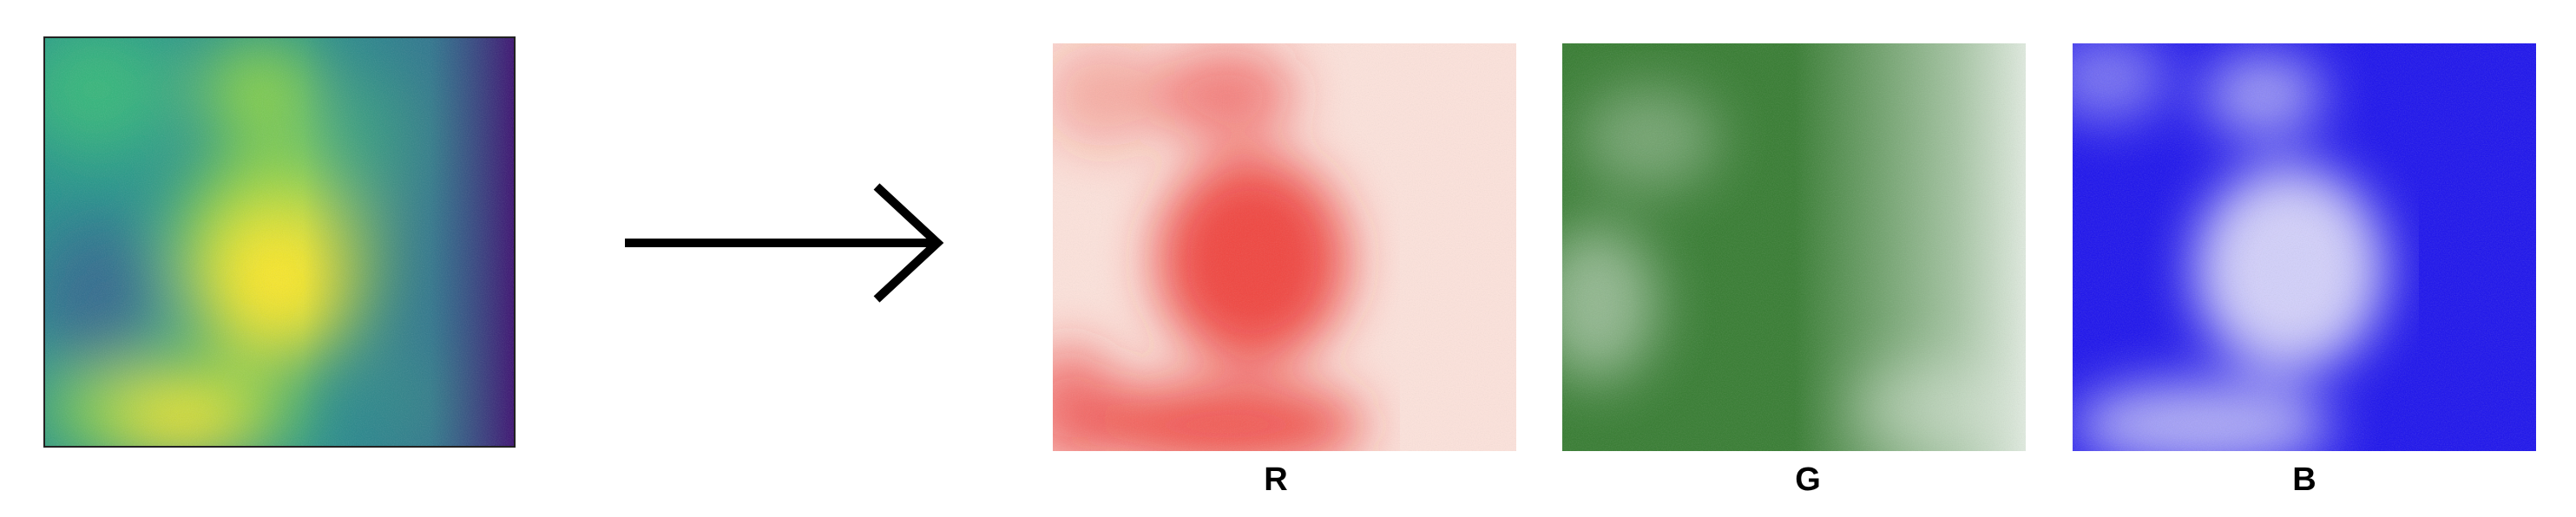  What do you see at coordinates (2304, 479) in the screenshot?
I see `blue-channel-label: B` at bounding box center [2304, 479].